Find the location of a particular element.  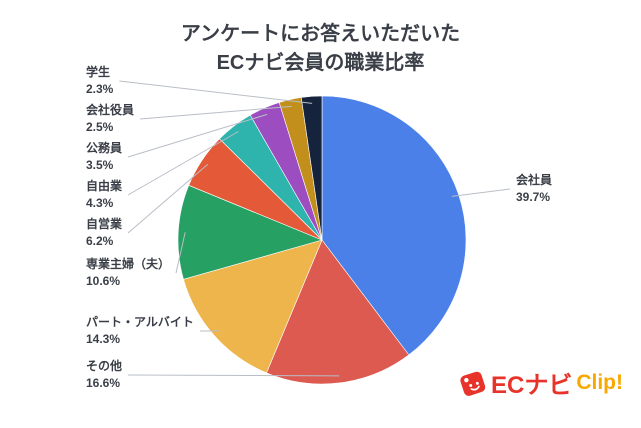

label-text: 公務員 is located at coordinates (104, 148).